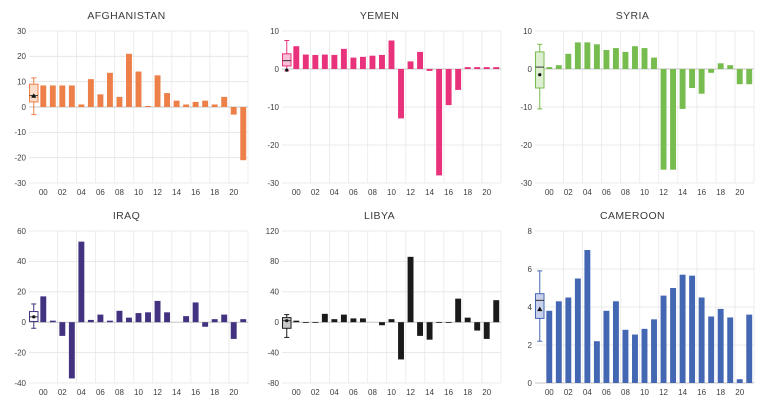  I want to click on chart-title-syria: SYRIA, so click(632, 16).